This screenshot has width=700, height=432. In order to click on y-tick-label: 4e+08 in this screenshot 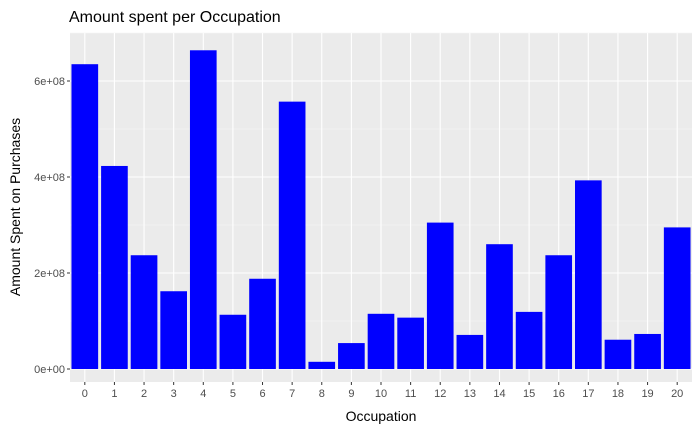, I will do `click(49, 178)`.